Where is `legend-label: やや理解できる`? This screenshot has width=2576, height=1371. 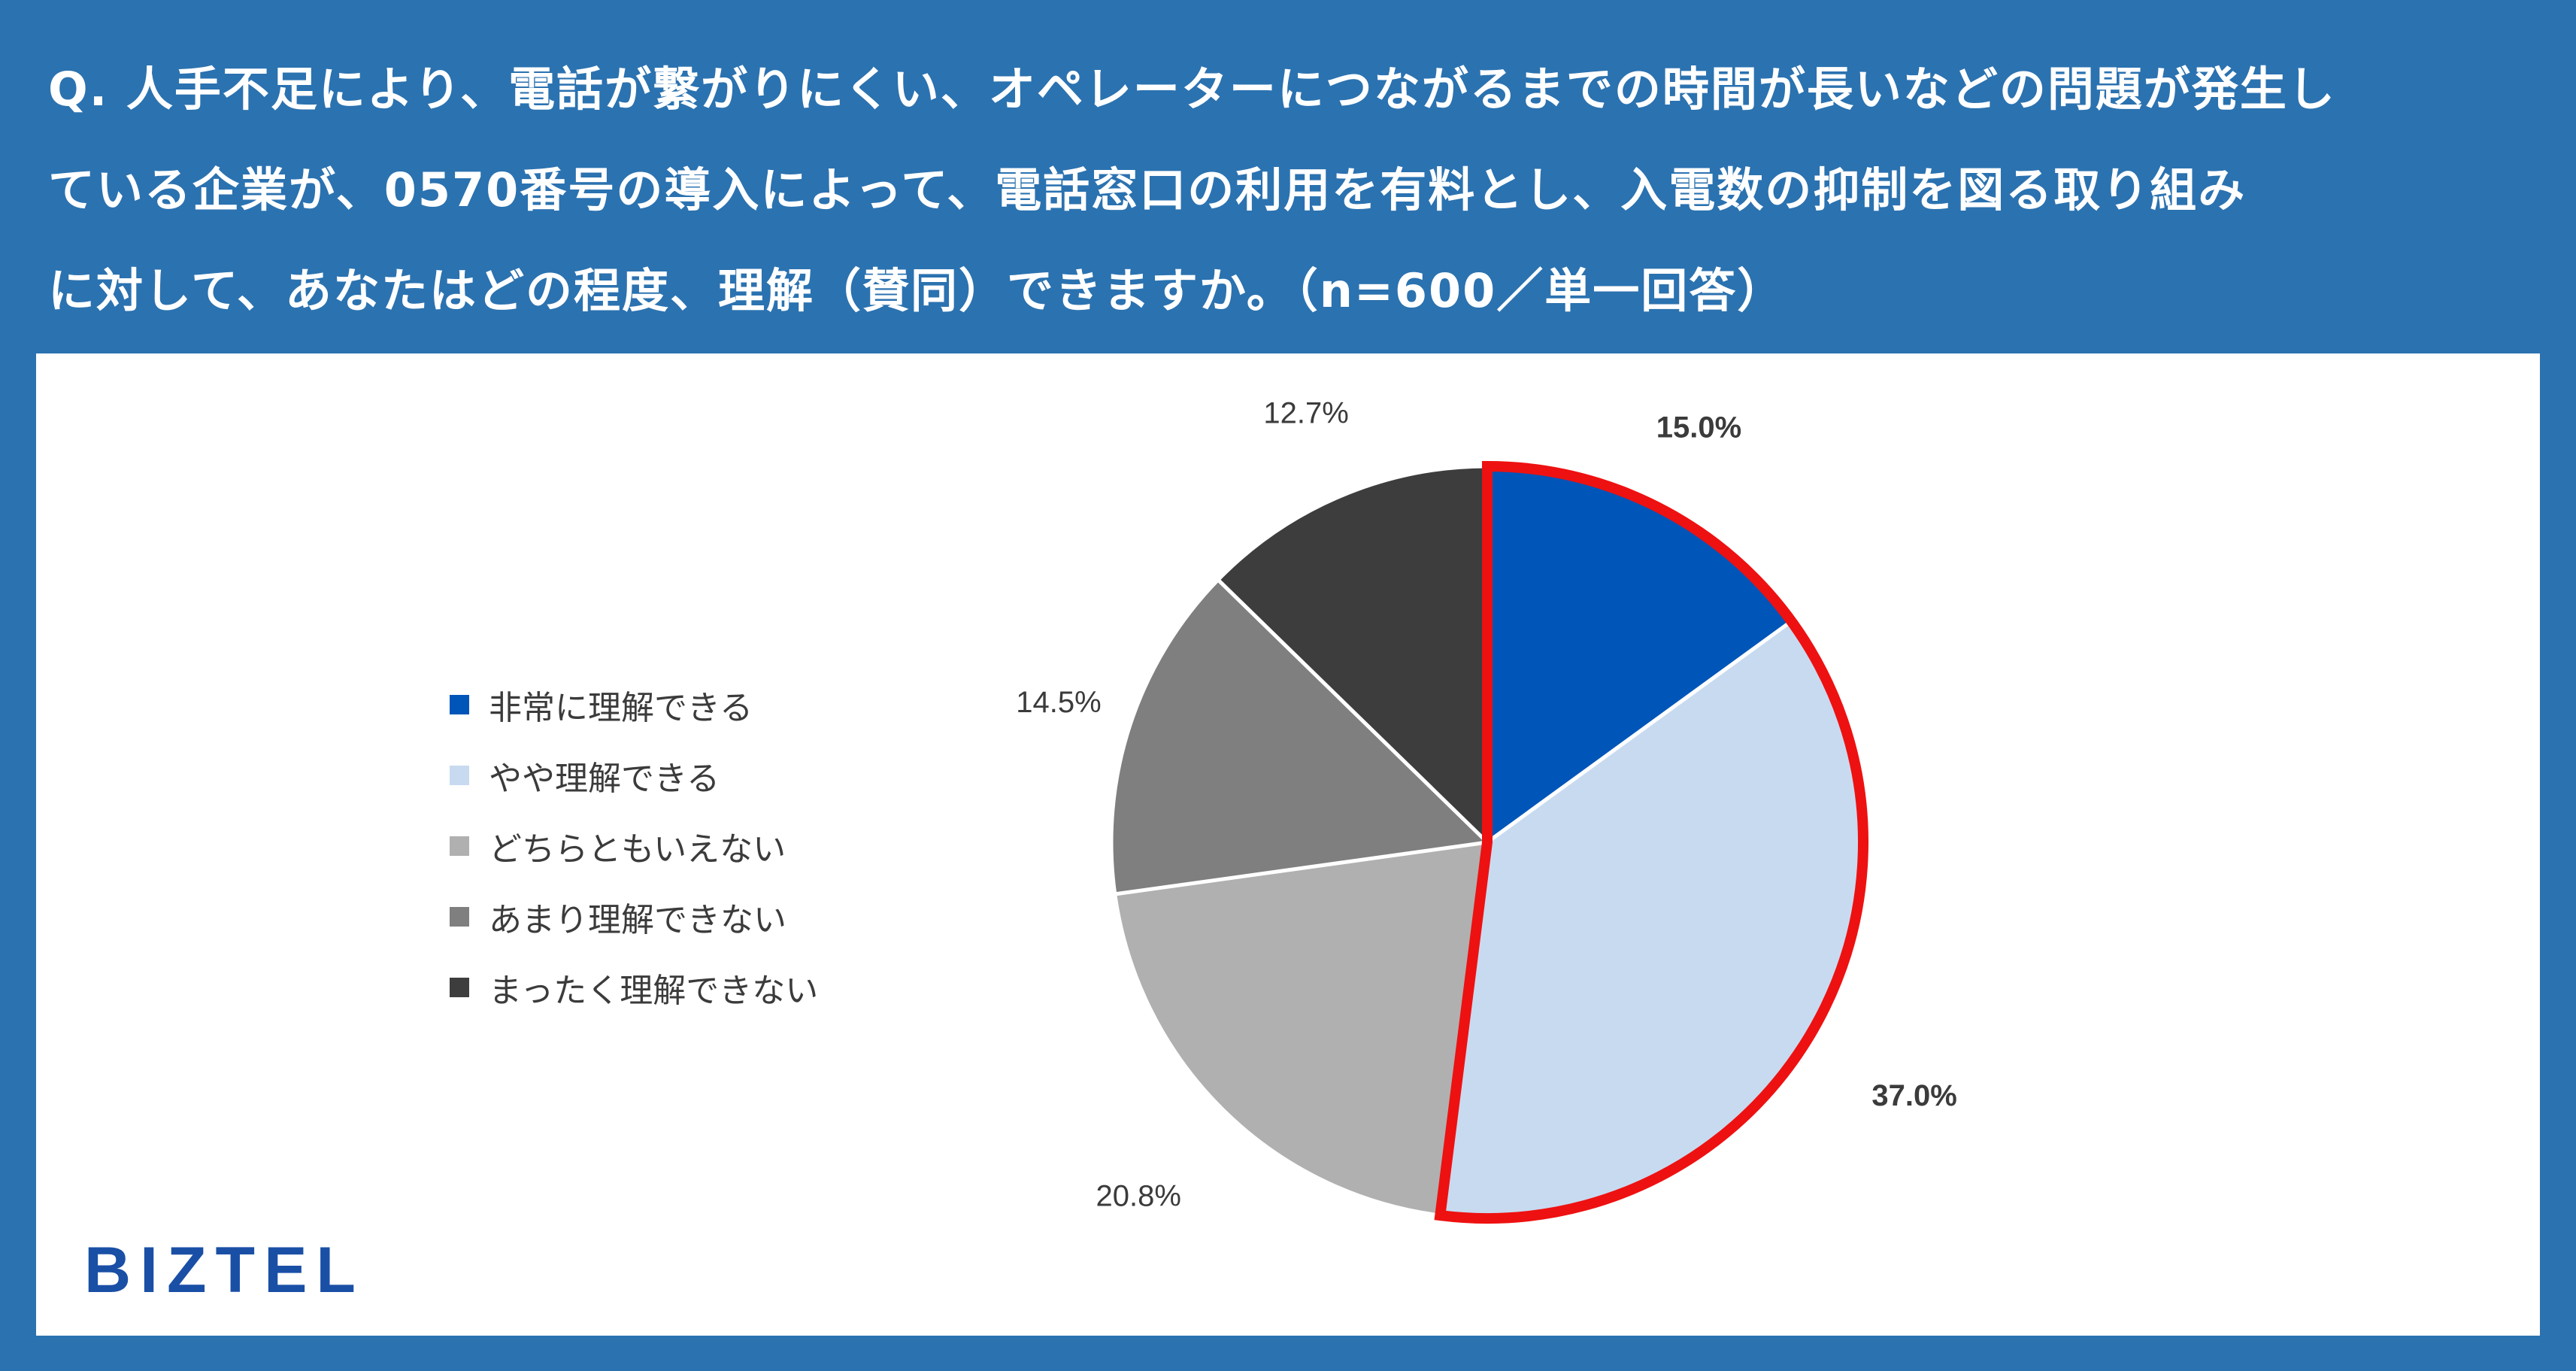
legend-label: やや理解できる is located at coordinates (604, 779).